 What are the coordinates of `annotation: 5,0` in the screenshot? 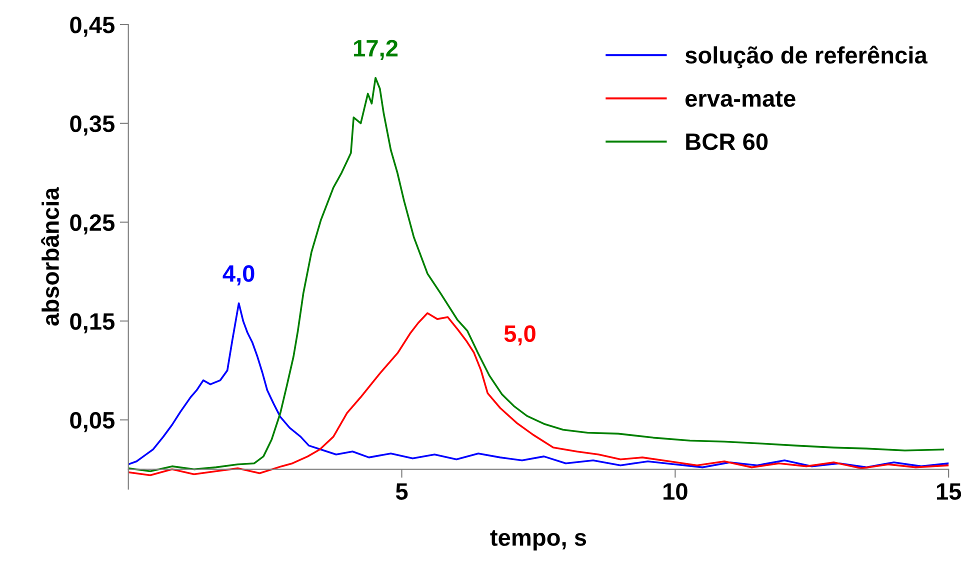 It's located at (520, 335).